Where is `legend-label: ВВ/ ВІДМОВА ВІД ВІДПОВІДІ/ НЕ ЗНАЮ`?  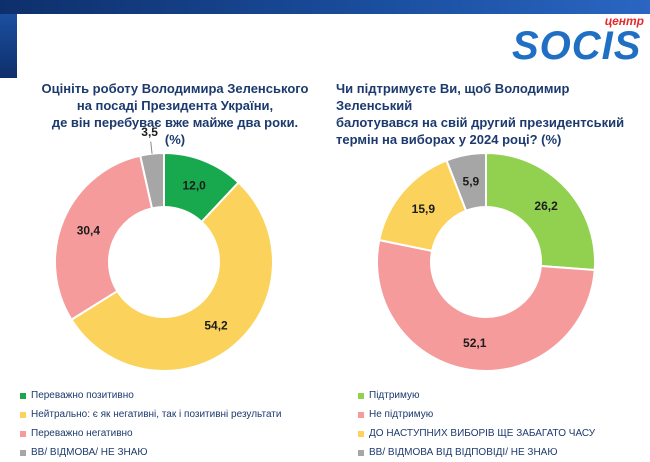 legend-label: ВВ/ ВІДМОВА ВІД ВІДПОВІДІ/ НЕ ЗНАЮ is located at coordinates (463, 452).